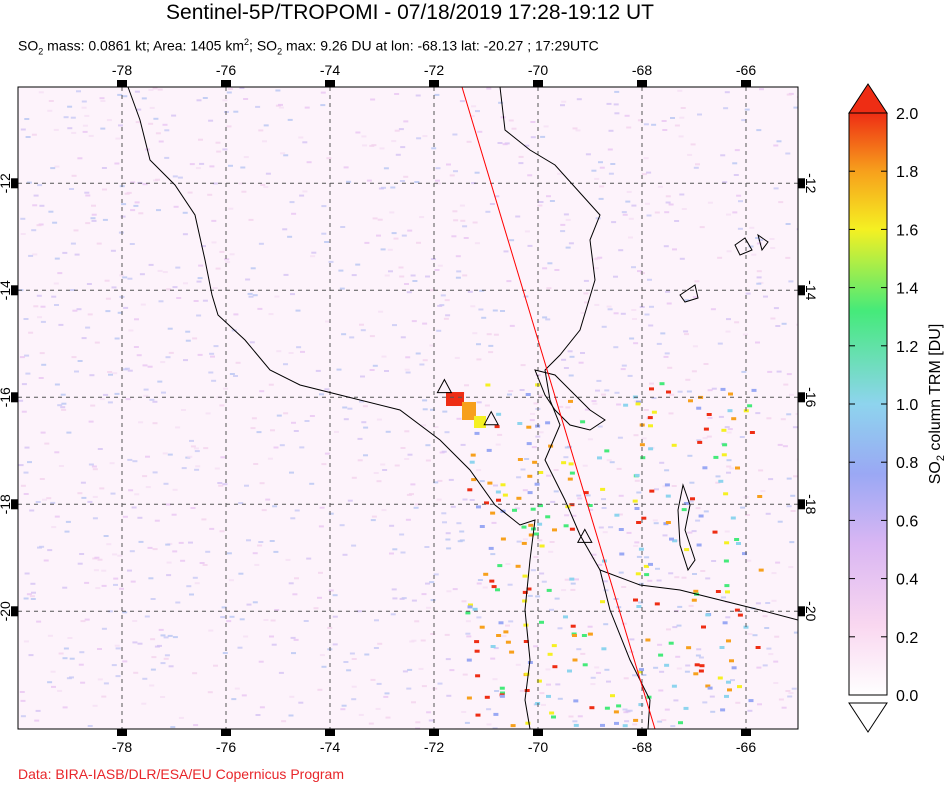 The width and height of the screenshot is (945, 786). I want to click on volcano-markers, so click(514, 460).